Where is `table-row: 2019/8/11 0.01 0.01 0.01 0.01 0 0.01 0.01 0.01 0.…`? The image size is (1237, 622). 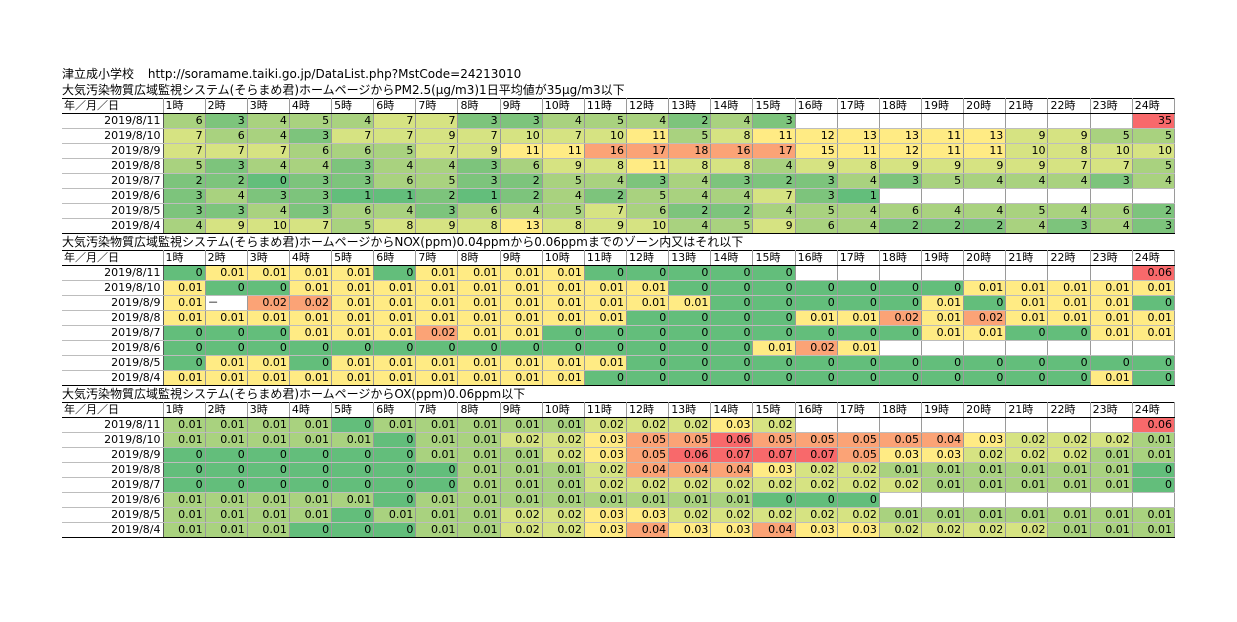 table-row: 2019/8/11 0.01 0.01 0.01 0.01 0 0.01 0.01 0.01 0.… is located at coordinates (619, 425).